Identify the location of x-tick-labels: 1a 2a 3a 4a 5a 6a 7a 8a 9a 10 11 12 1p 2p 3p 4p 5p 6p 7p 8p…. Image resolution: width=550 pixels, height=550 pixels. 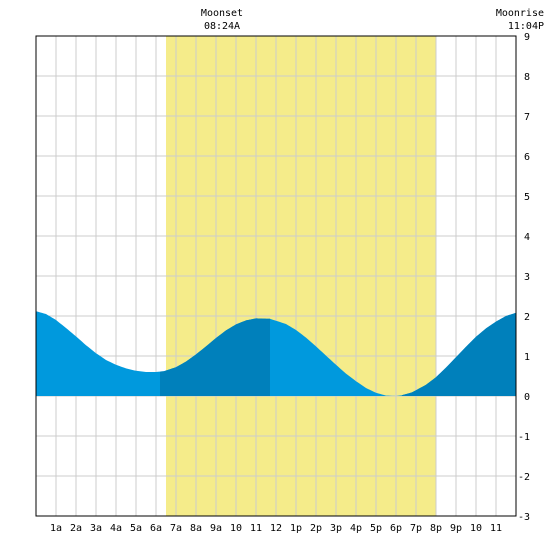
(276, 528).